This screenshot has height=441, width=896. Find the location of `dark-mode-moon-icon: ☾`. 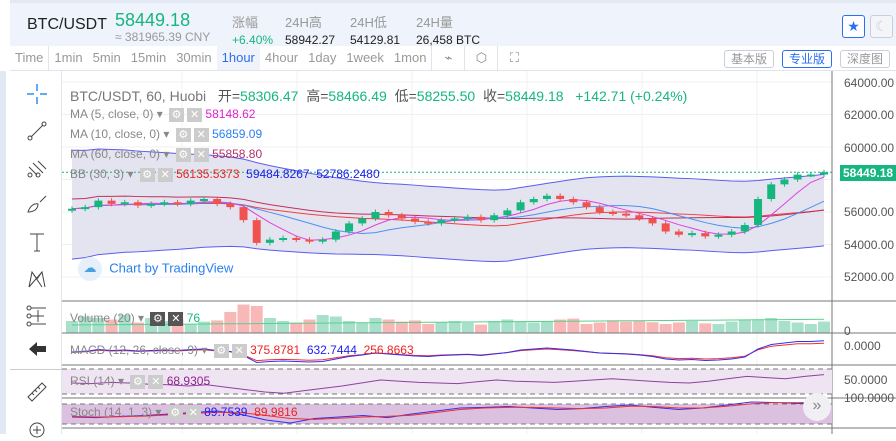

dark-mode-moon-icon: ☾ is located at coordinates (881, 26).